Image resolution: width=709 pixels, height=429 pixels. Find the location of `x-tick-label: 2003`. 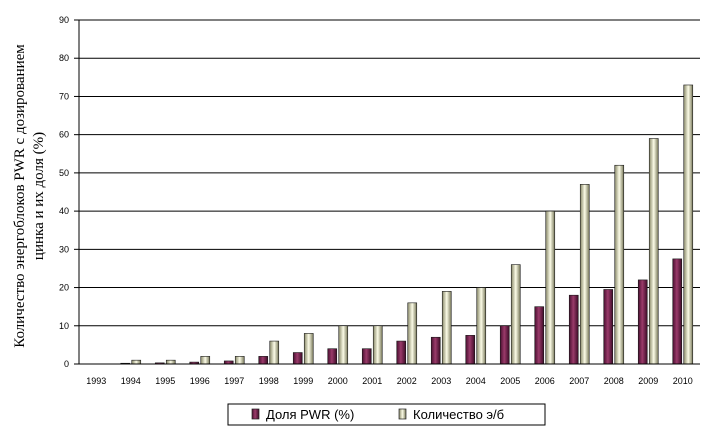

x-tick-label: 2003 is located at coordinates (441, 381).